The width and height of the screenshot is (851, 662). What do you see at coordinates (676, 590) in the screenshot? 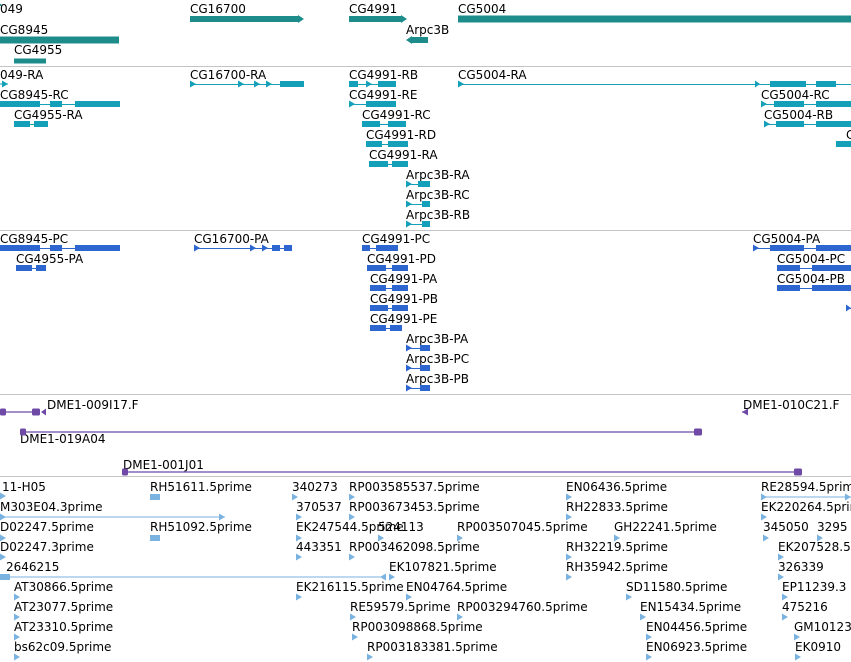
I see `feature-est: SD11580.5prime` at bounding box center [676, 590].